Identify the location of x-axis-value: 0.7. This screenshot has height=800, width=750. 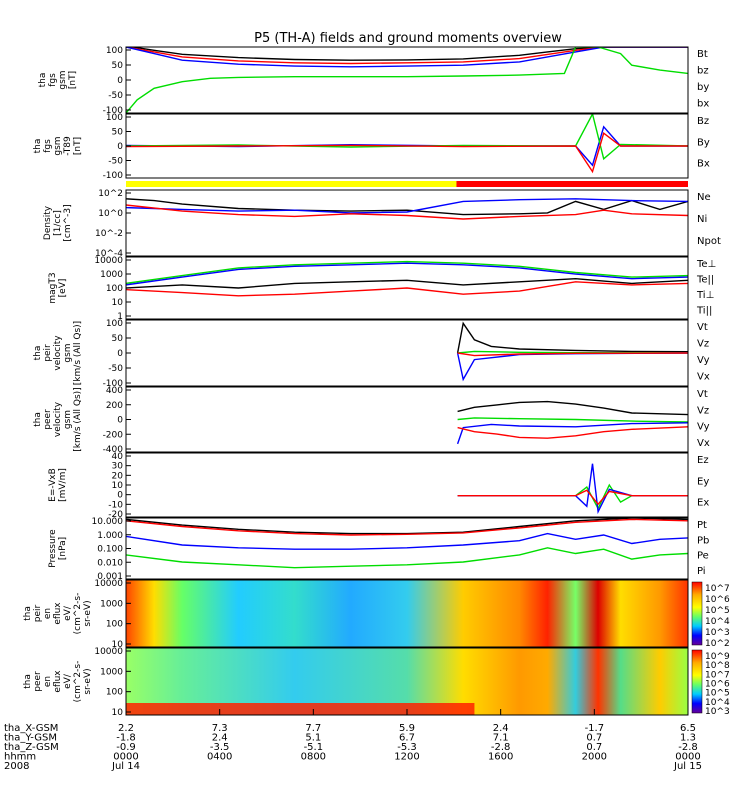
(594, 738).